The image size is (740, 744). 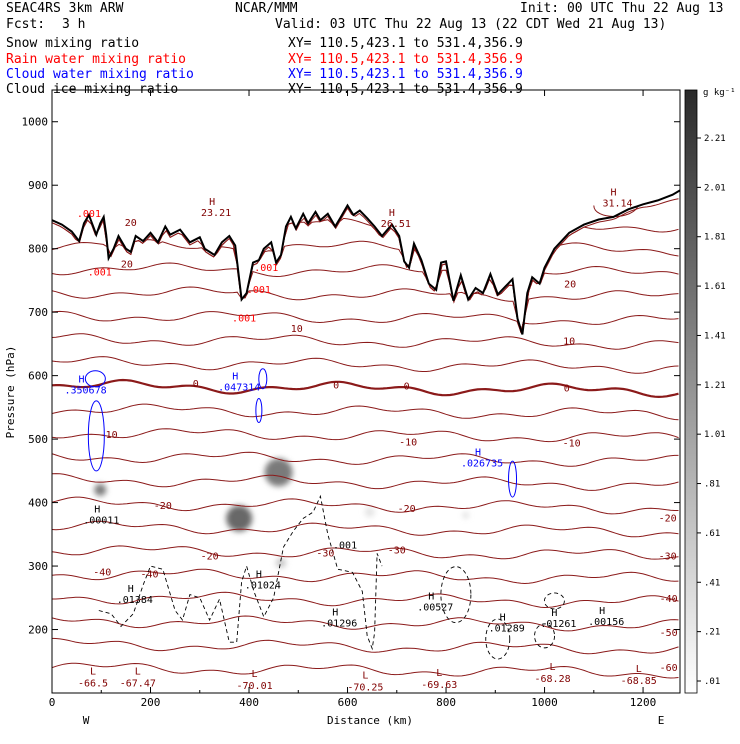 I want to click on fcst-value: 3 h, so click(x=73, y=24).